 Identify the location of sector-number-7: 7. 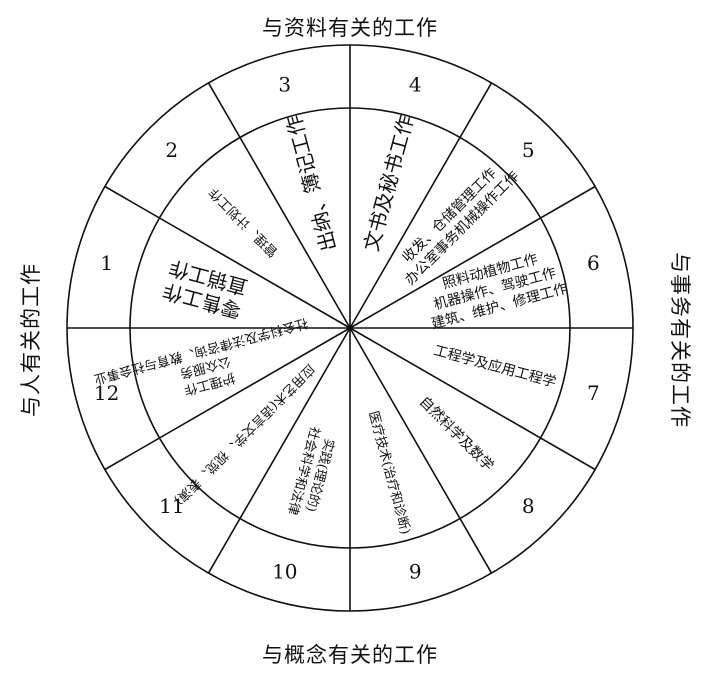
(593, 393).